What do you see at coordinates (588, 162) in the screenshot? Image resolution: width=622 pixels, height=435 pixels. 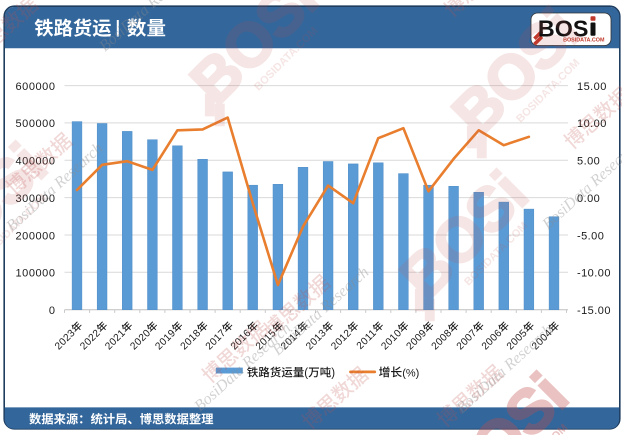 I see `svg-text: 5.00` at bounding box center [588, 162].